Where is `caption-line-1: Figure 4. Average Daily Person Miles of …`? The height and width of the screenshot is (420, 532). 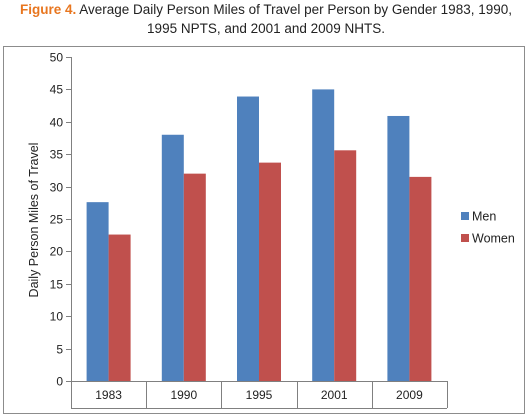 caption-line-1: Figure 4. Average Daily Person Miles of … is located at coordinates (266, 9).